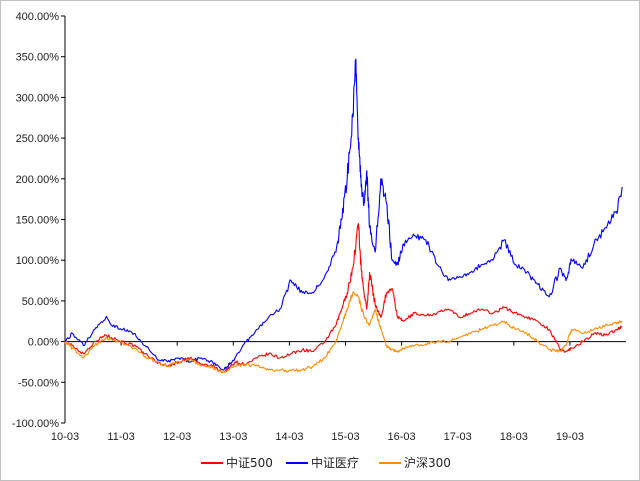  Describe the element at coordinates (249, 462) in the screenshot. I see `legend-label-0: 中证500` at that location.